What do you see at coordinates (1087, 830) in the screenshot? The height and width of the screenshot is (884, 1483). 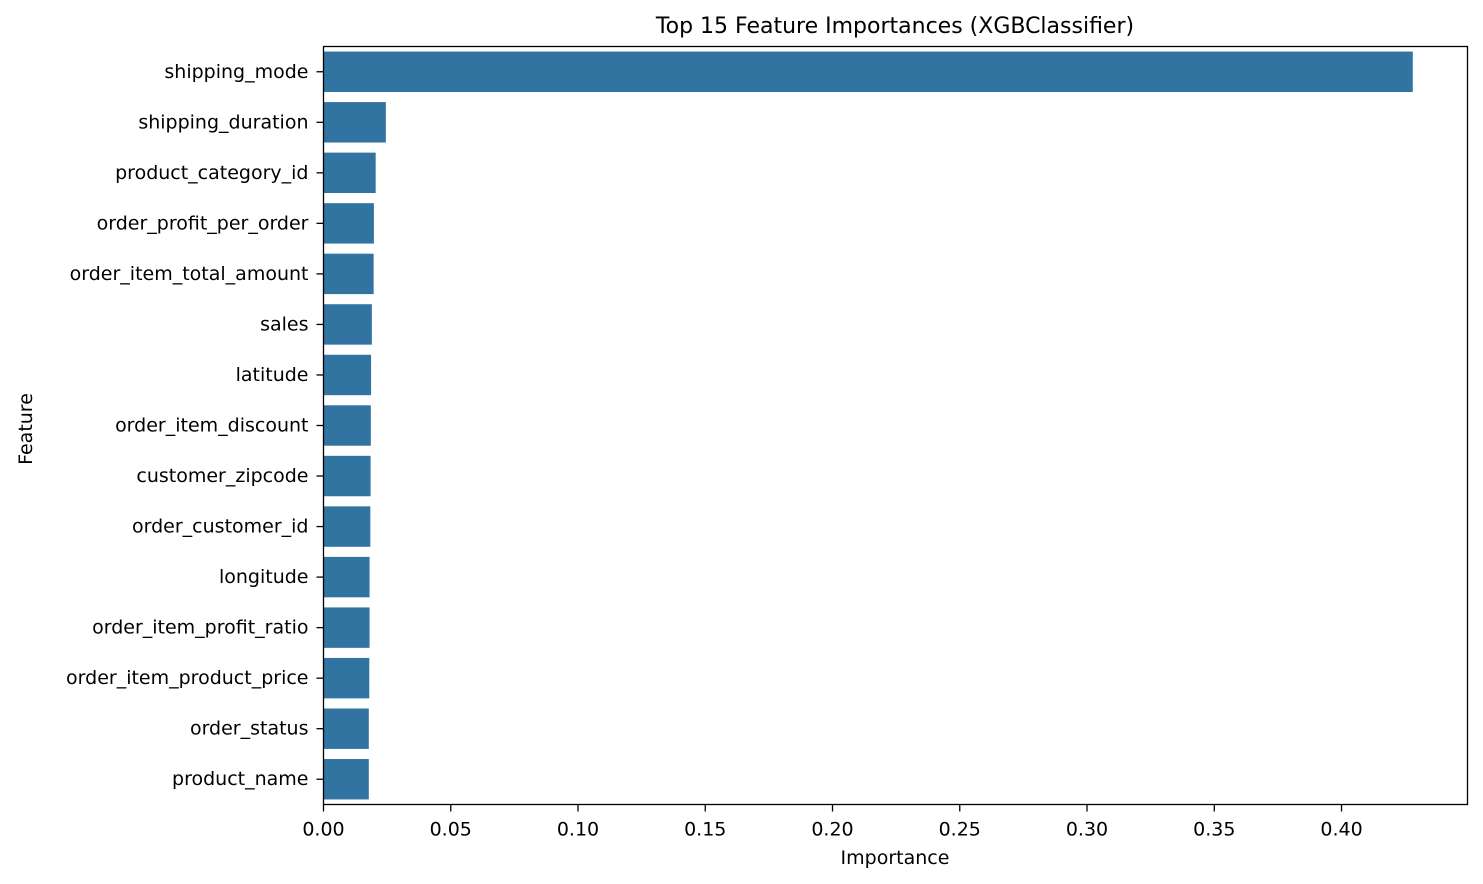 I see `x-tick-label: 0.30` at bounding box center [1087, 830].